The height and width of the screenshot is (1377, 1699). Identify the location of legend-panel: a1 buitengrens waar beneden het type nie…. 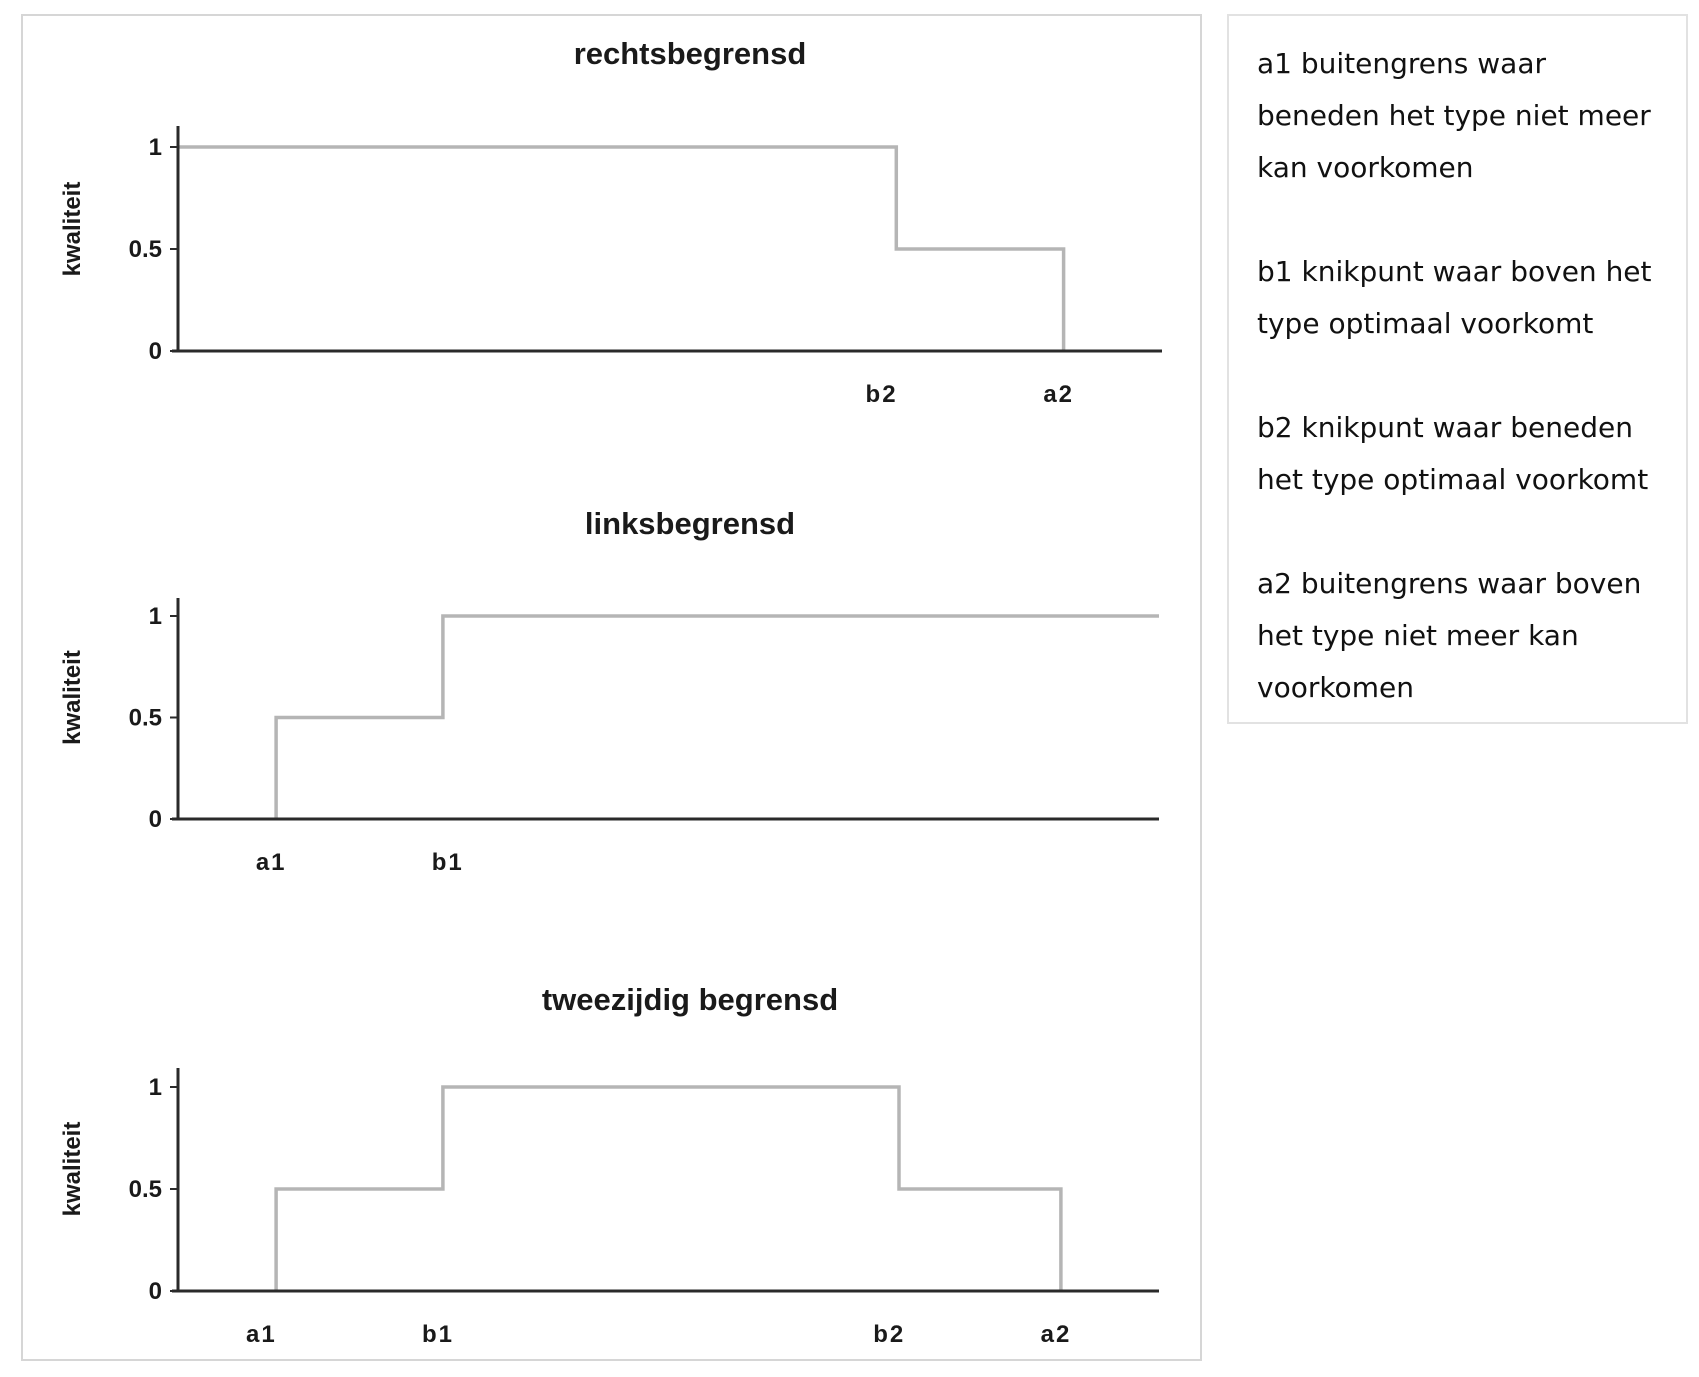
(1457, 369).